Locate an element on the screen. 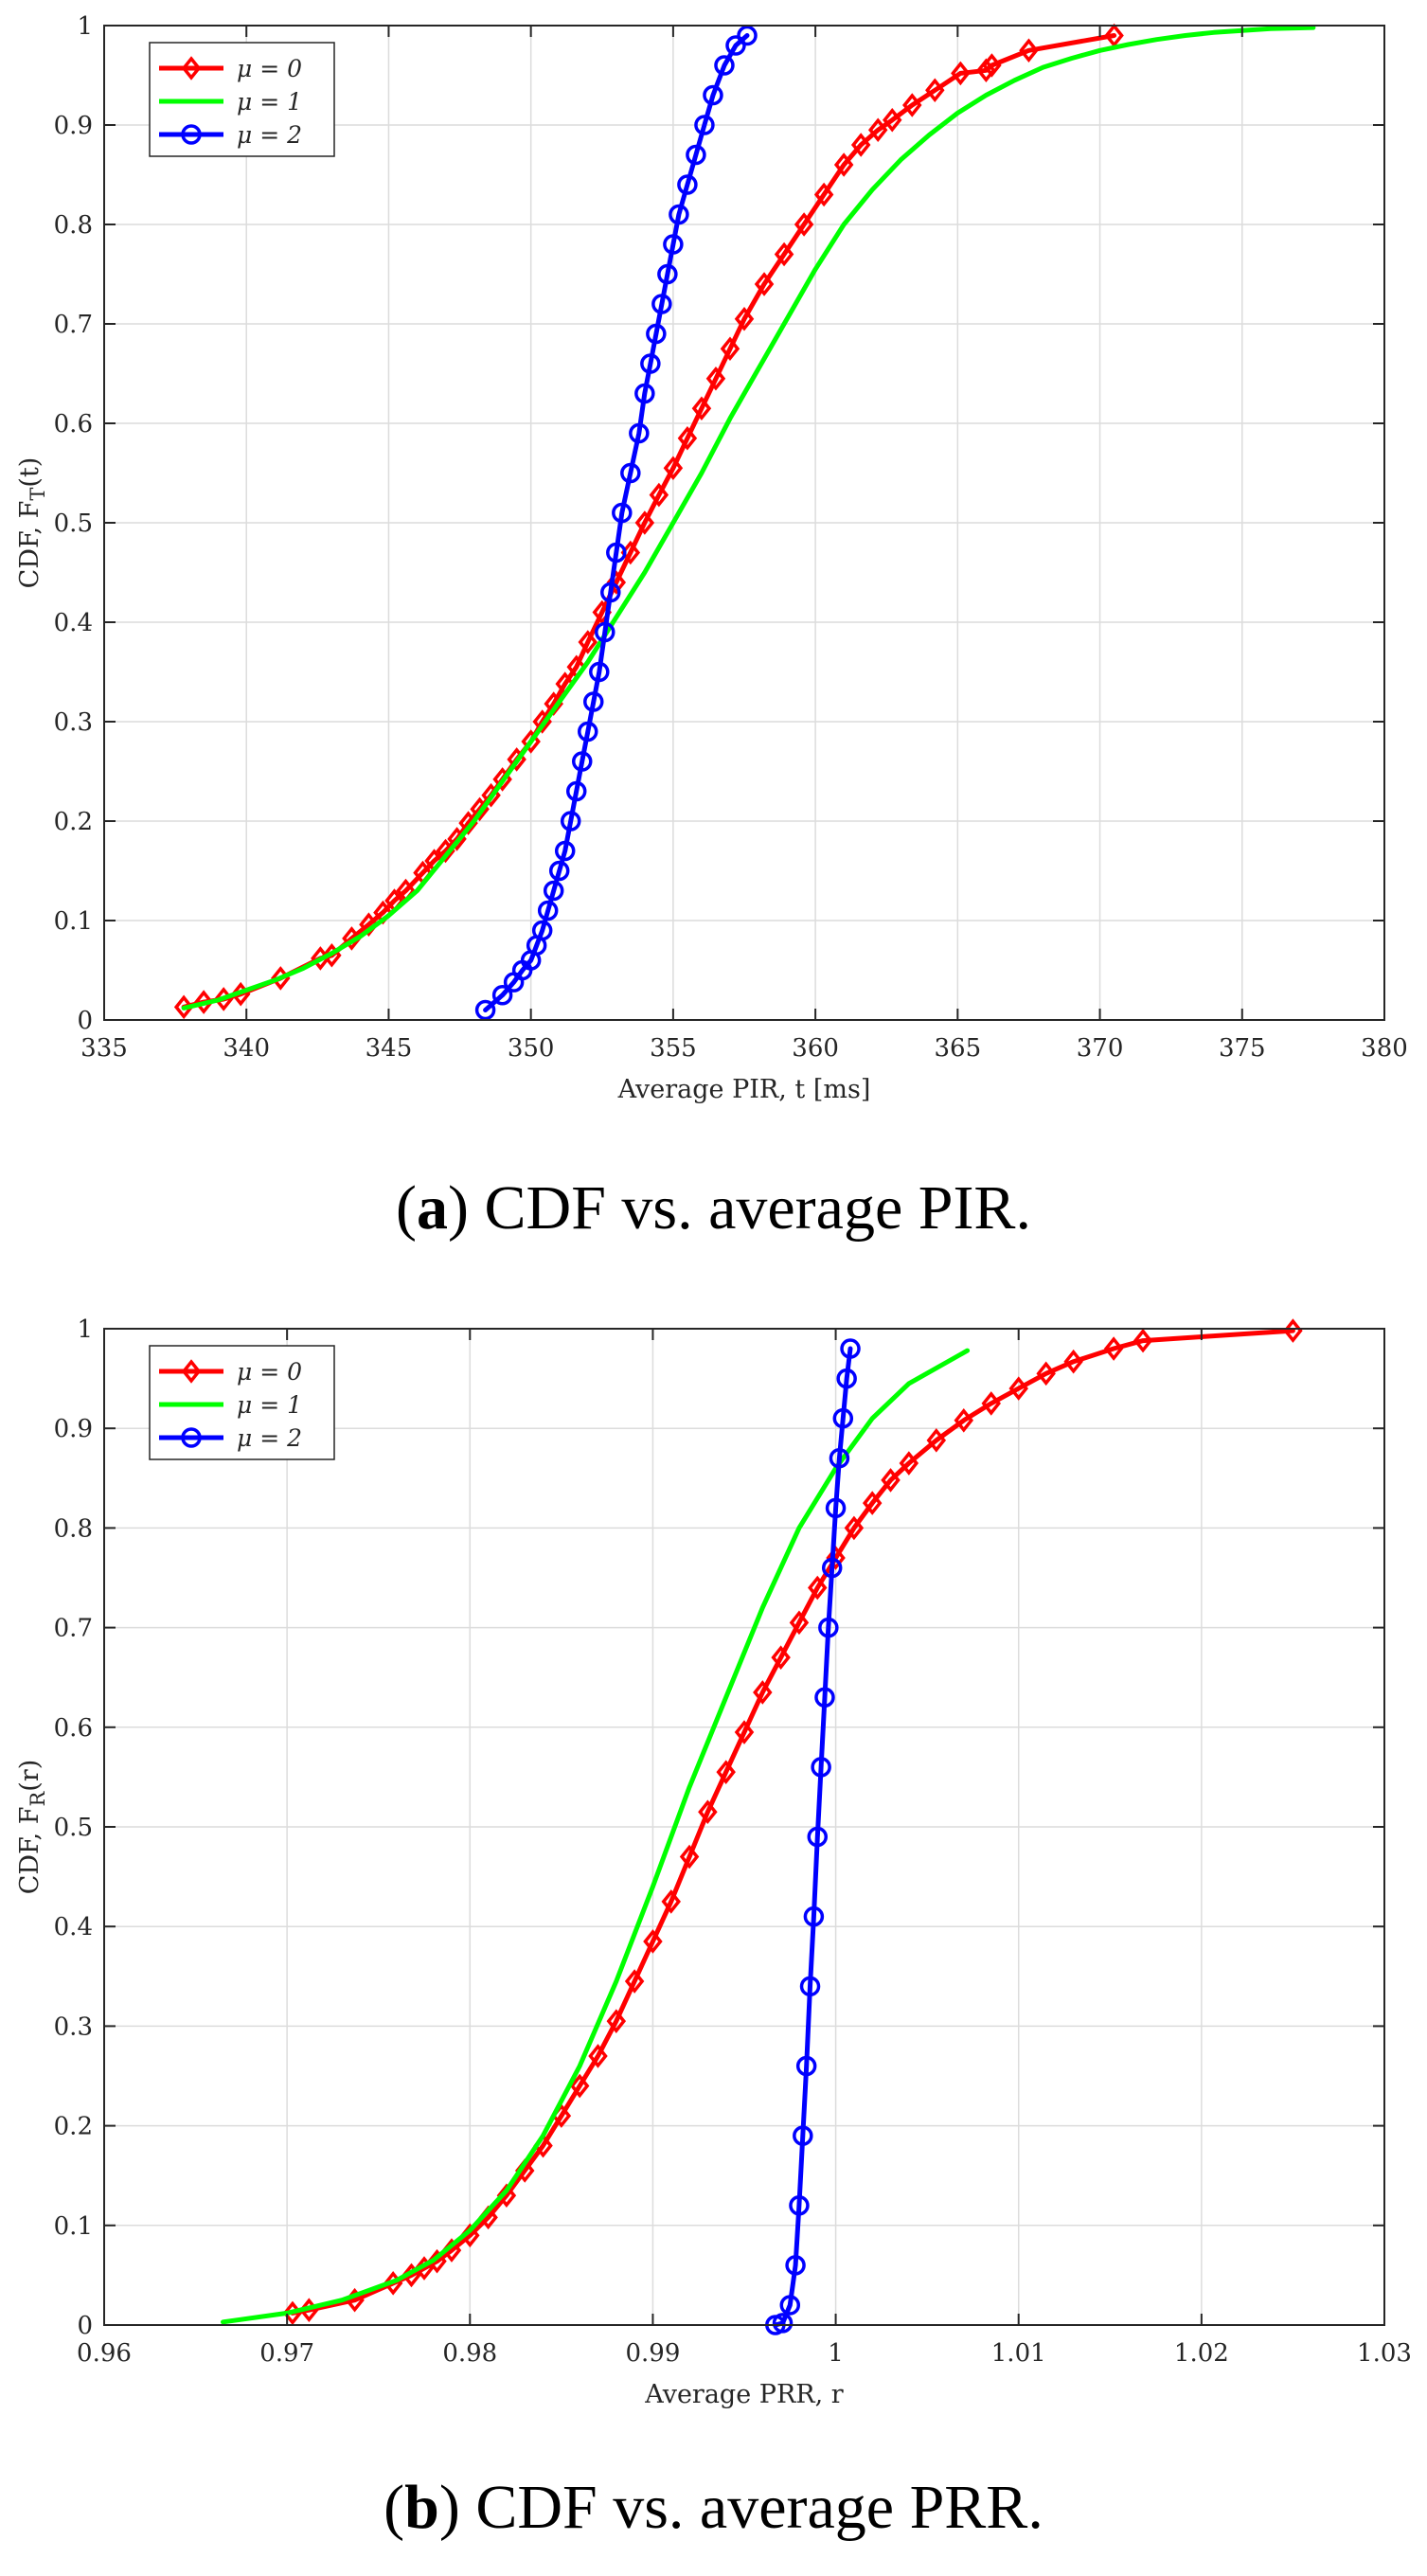 The image size is (1427, 2576). chart-a-xtick-label-0: 335 is located at coordinates (104, 1048).